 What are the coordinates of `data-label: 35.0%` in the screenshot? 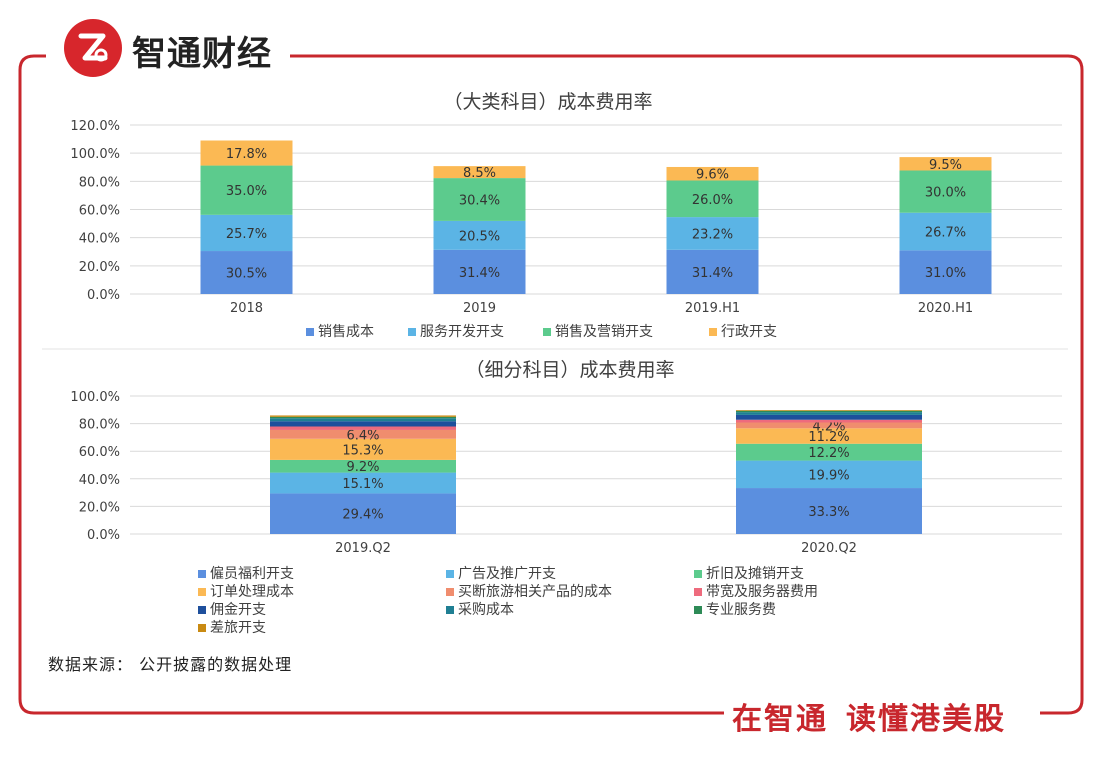 It's located at (246, 191).